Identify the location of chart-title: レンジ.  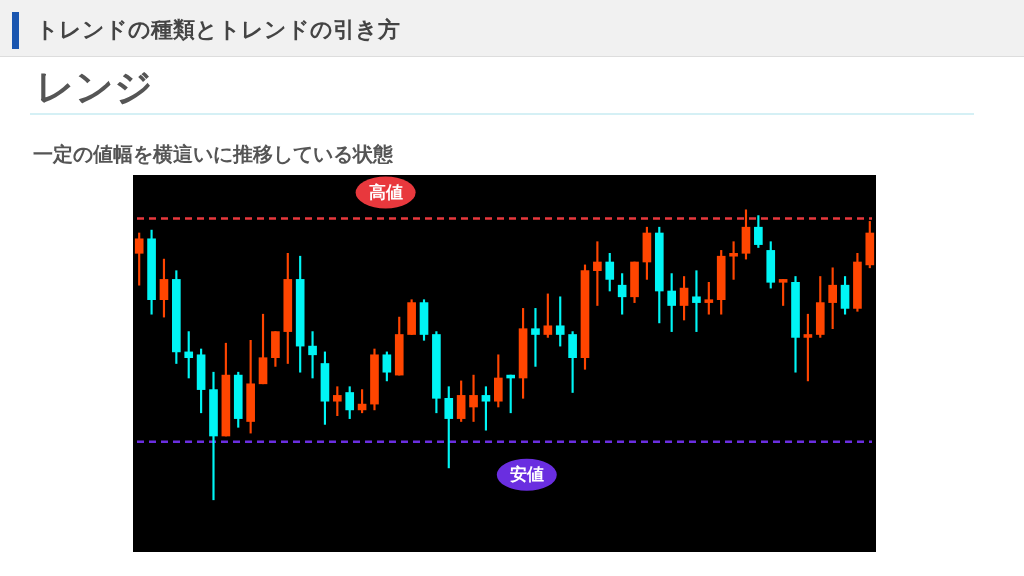
(94, 87).